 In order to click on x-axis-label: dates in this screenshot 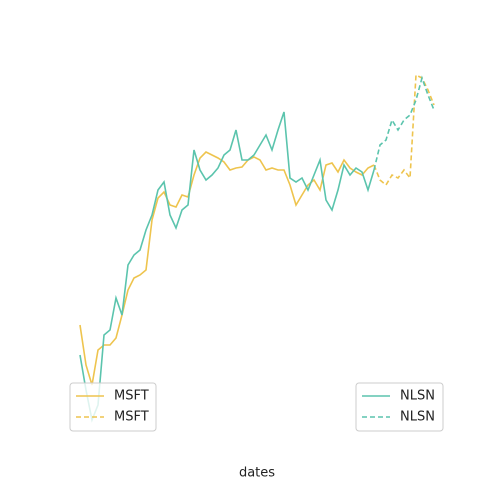, I will do `click(257, 473)`.